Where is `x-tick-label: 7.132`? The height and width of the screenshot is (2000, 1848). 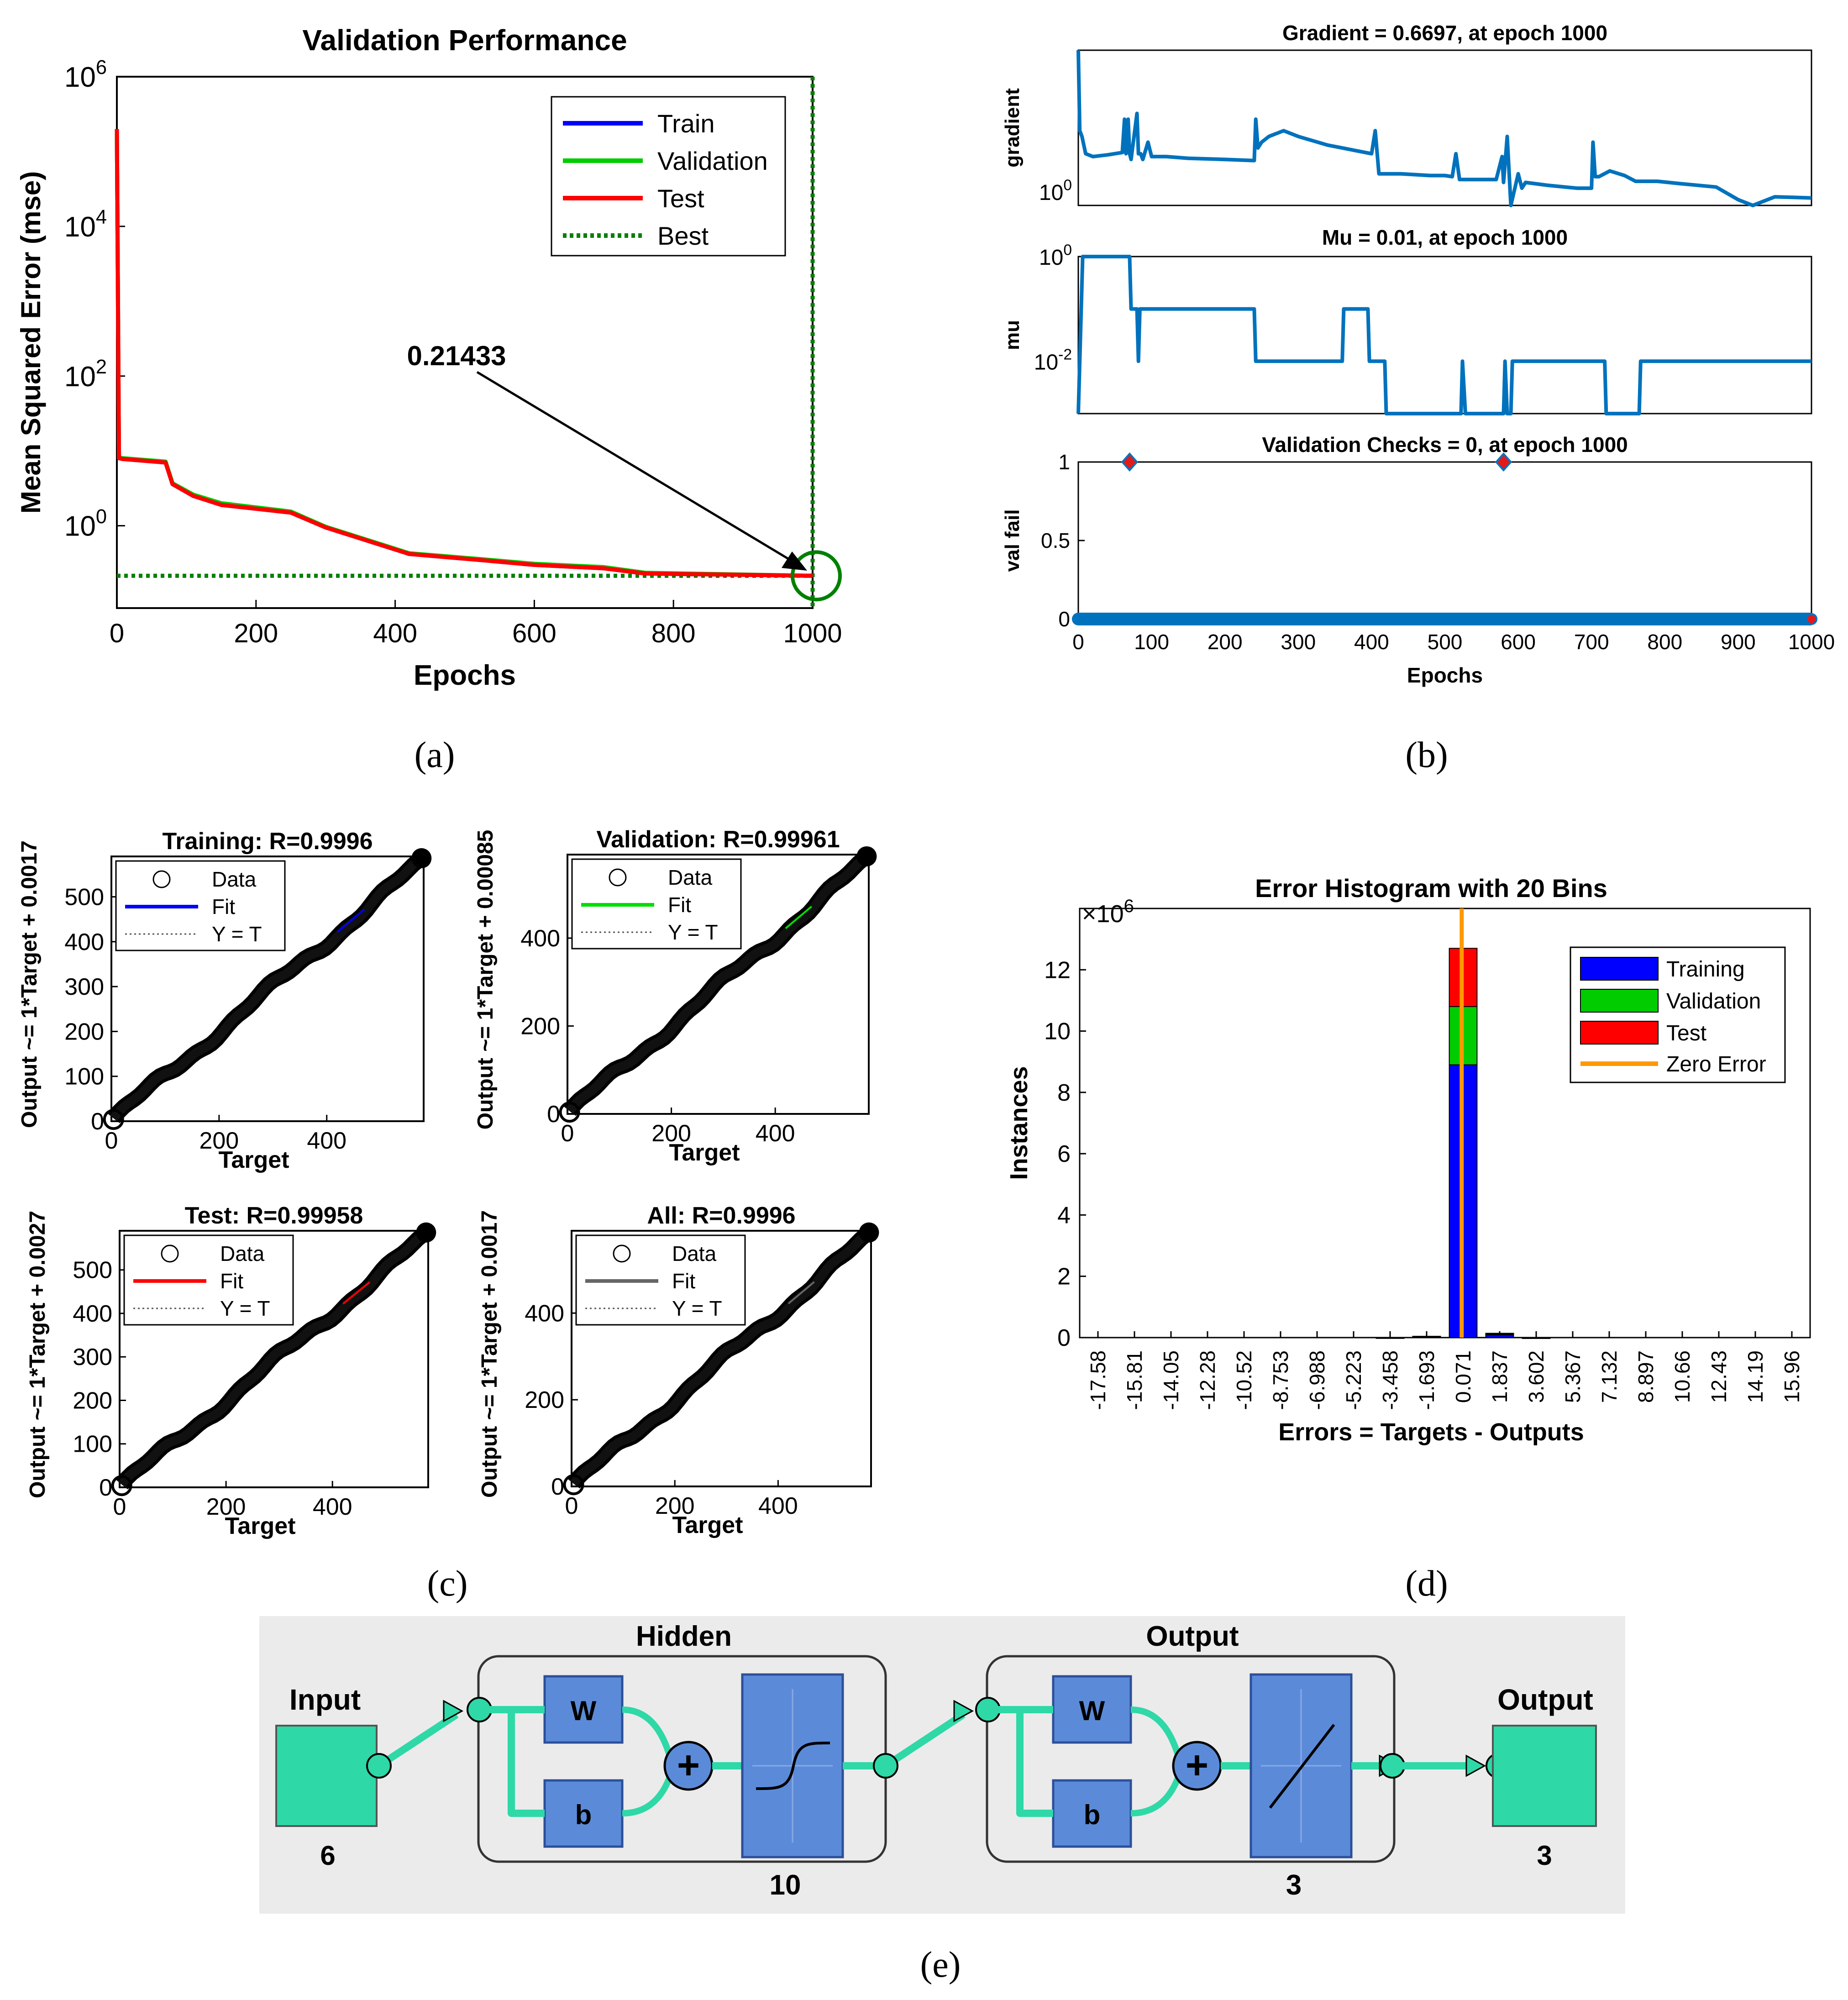 x-tick-label: 7.132 is located at coordinates (1609, 1376).